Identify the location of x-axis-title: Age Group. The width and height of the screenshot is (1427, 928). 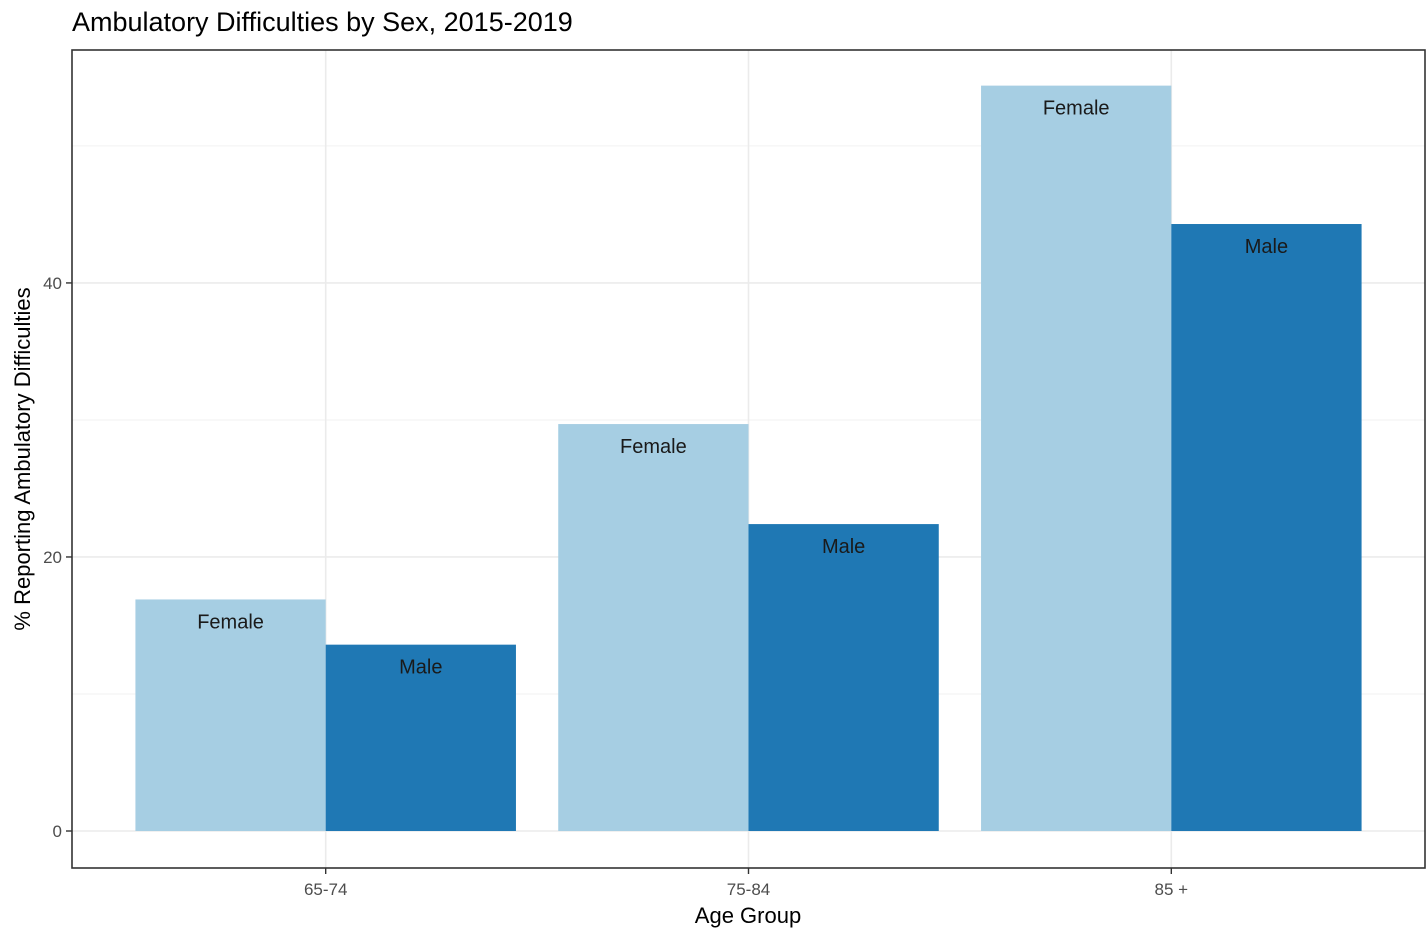
(748, 915).